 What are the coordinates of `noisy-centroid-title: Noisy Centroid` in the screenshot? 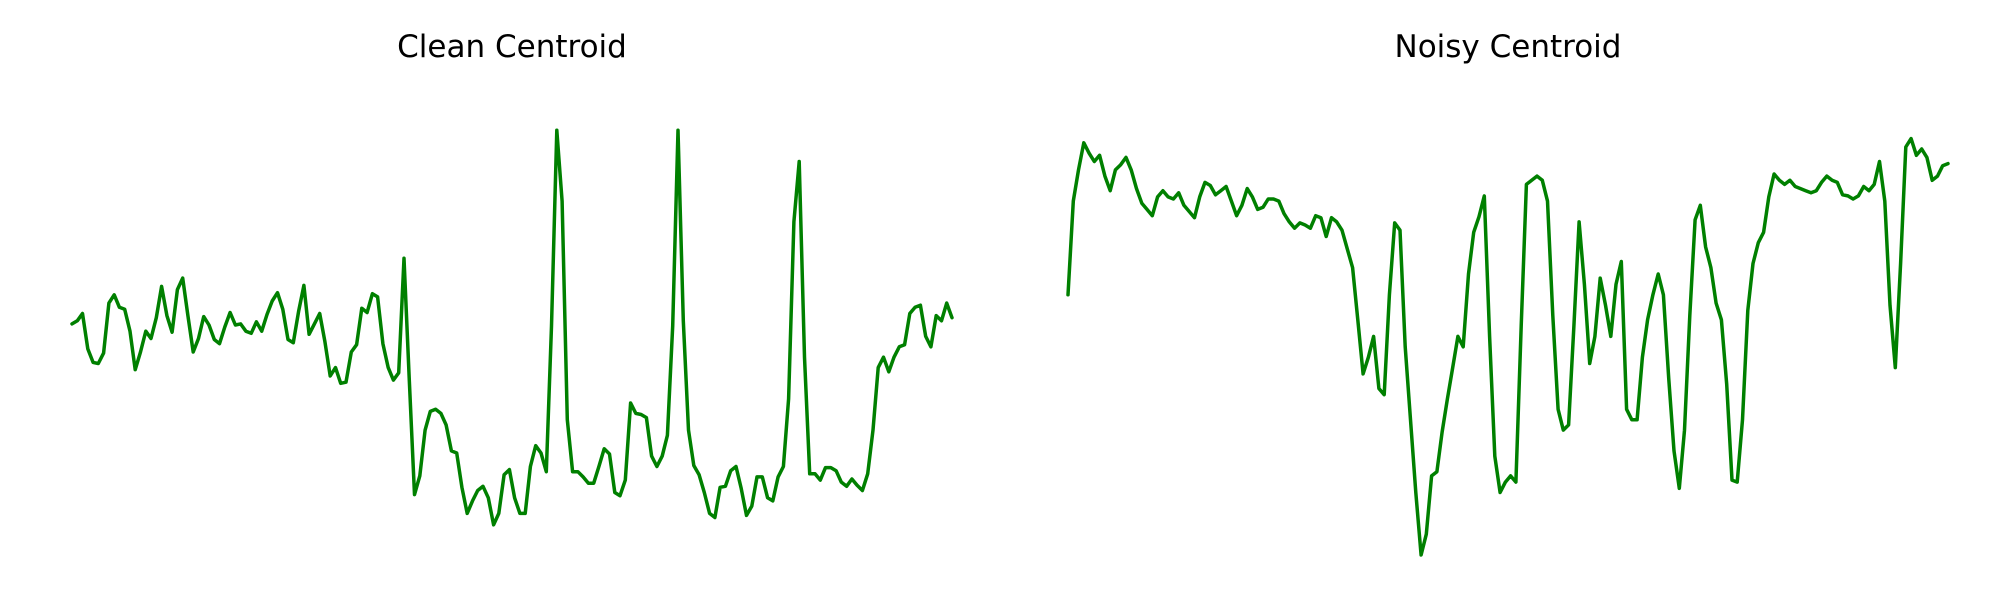 It's located at (1508, 47).